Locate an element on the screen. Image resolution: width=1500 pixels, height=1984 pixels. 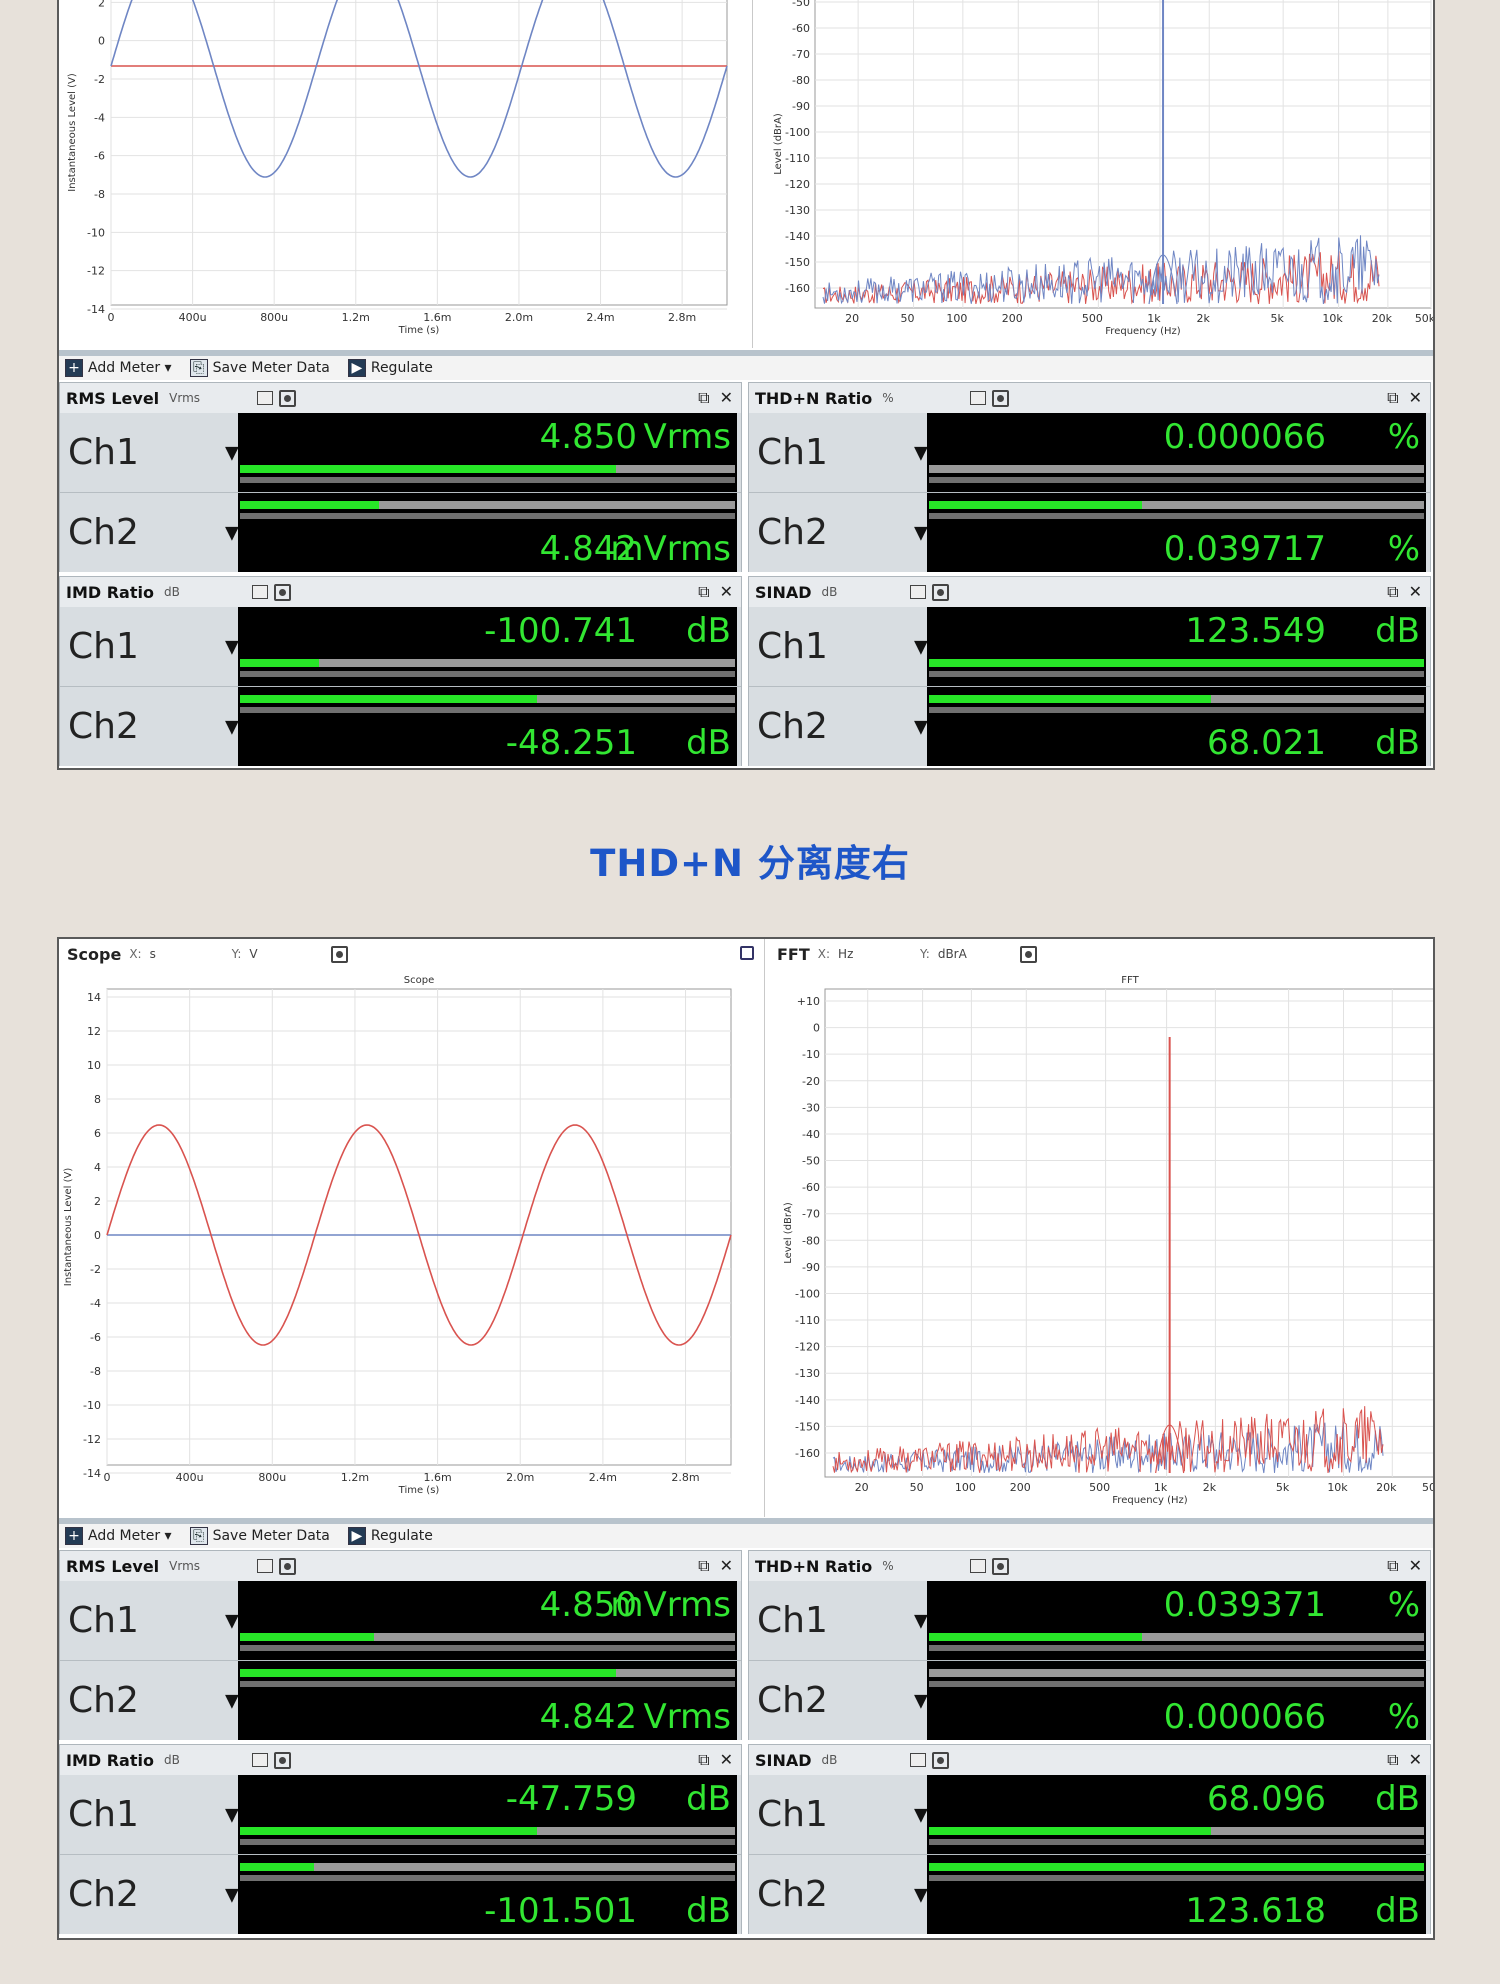
fft-y-unit-select: dBrA is located at coordinates (952, 954).